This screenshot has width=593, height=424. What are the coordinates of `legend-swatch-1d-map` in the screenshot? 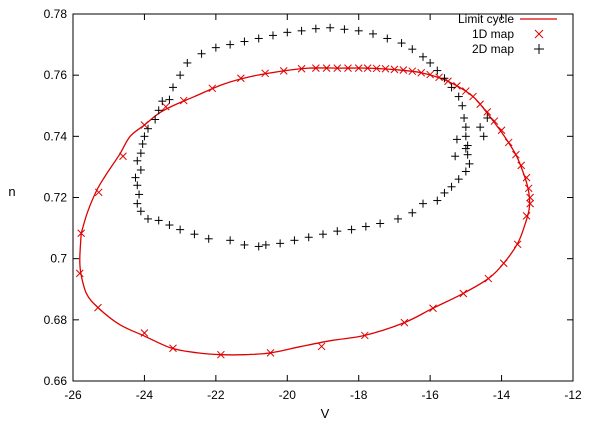 It's located at (539, 34).